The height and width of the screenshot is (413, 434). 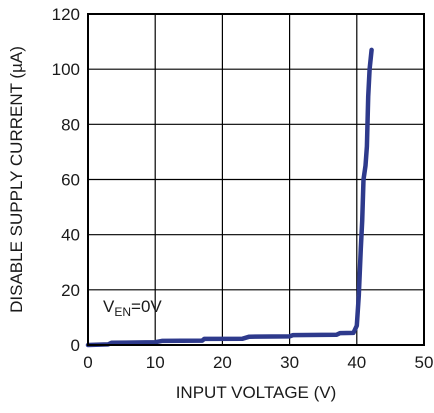 What do you see at coordinates (146, 306) in the screenshot?
I see `annotation-suffix: =0V` at bounding box center [146, 306].